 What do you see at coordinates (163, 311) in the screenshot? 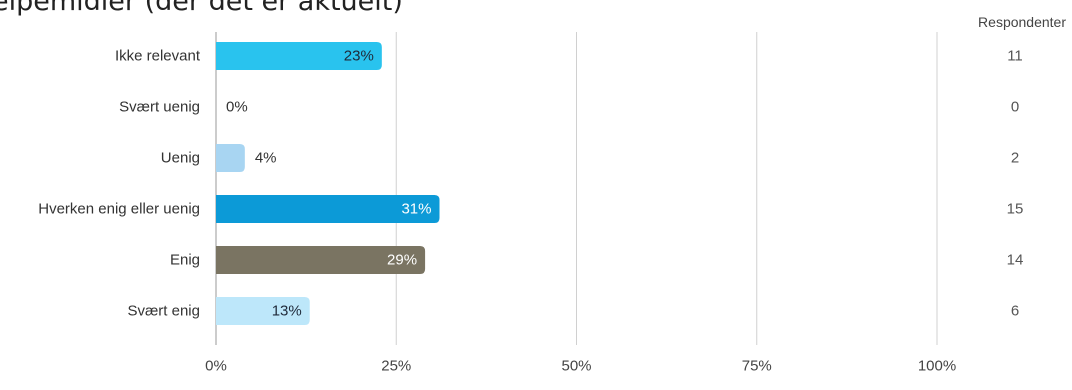
I see `category-label: Svært enig` at bounding box center [163, 311].